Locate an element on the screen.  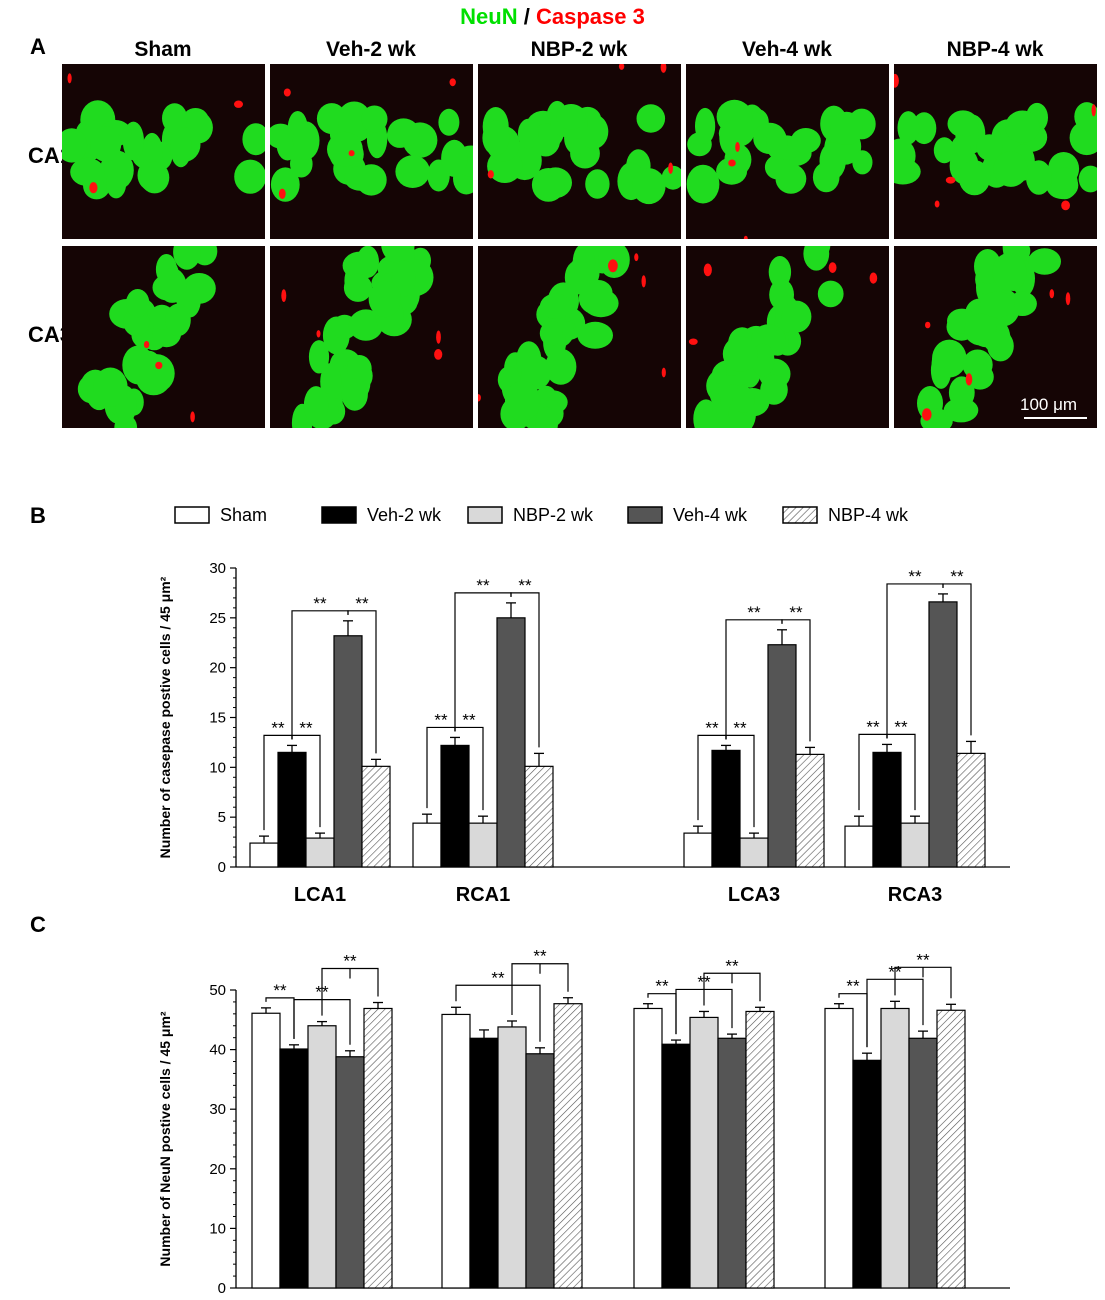
col-label-veh-2wk: Veh-2 wk is located at coordinates (371, 49).